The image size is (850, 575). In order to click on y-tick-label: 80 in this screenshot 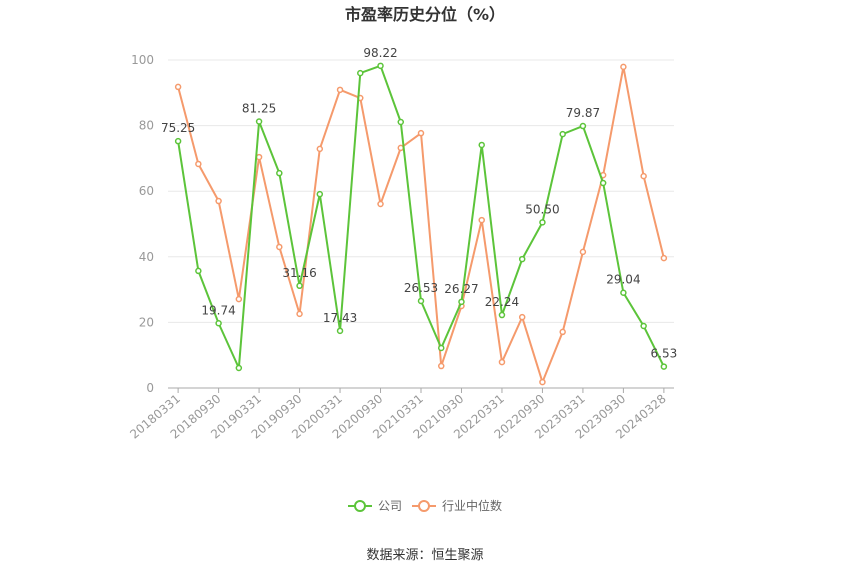, I will do `click(146, 126)`.